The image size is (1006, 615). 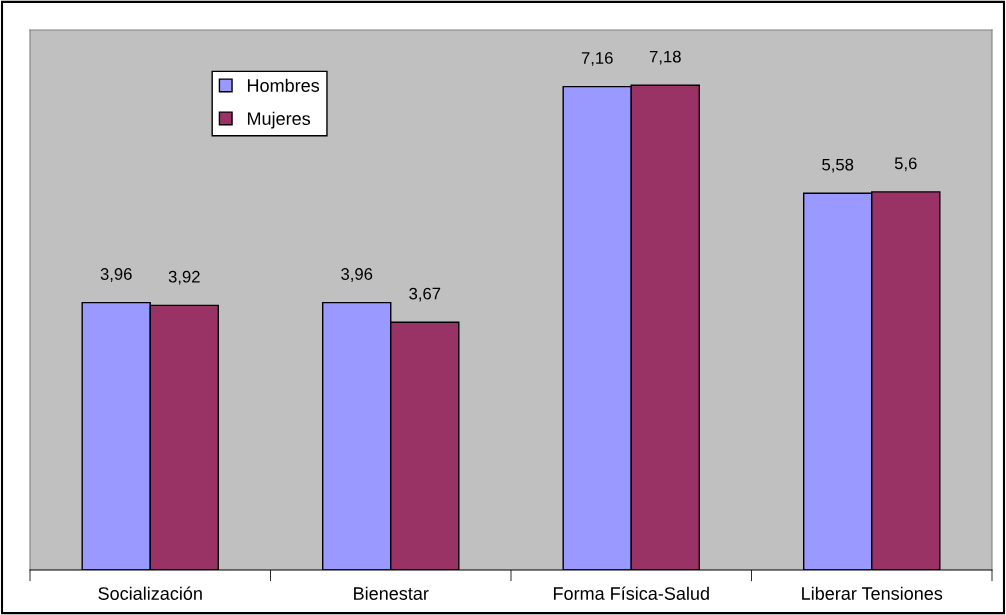 What do you see at coordinates (279, 120) in the screenshot?
I see `legend-label: Mujeres` at bounding box center [279, 120].